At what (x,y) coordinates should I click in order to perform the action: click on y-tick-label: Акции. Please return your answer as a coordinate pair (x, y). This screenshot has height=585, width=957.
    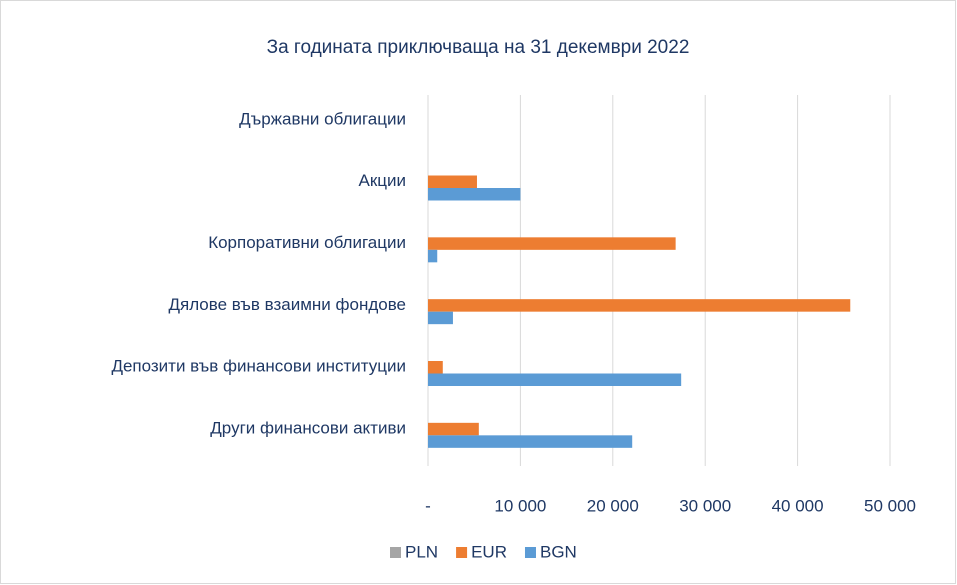
    Looking at the image, I should click on (382, 180).